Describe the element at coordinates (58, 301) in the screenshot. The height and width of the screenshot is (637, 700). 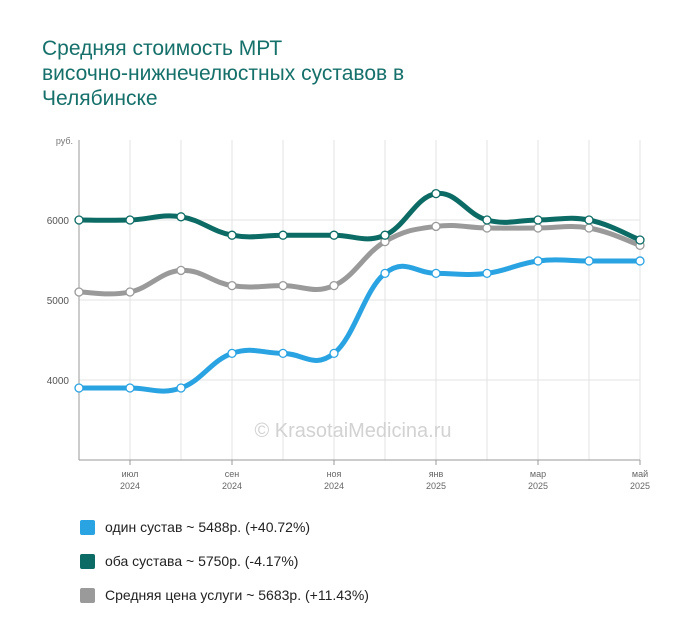
I see `y-tick-label: 5000` at that location.